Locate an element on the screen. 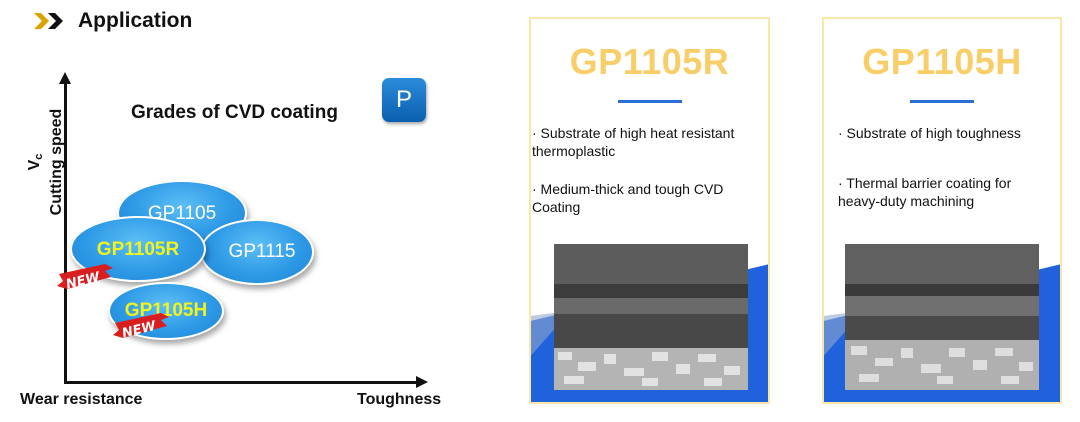 The width and height of the screenshot is (1080, 422). y-axis-symbol: Vc is located at coordinates (35, 162).